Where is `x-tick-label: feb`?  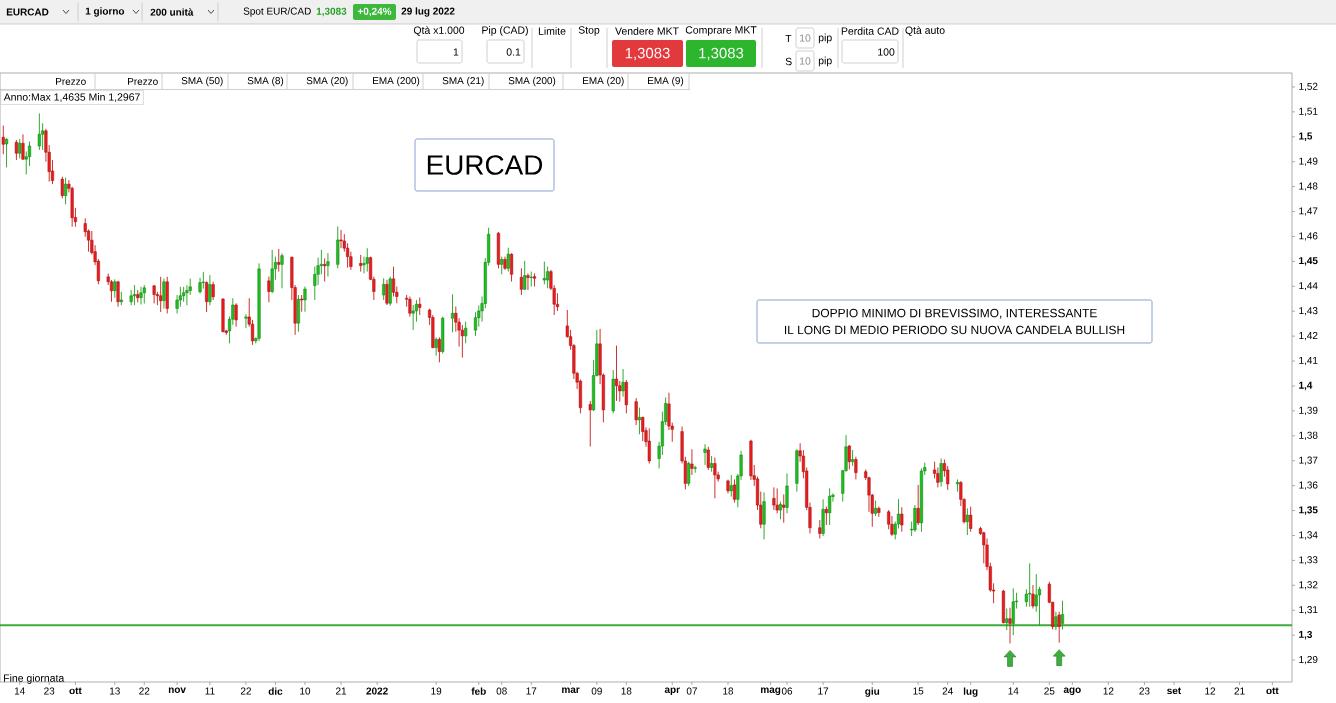
x-tick-label: feb is located at coordinates (478, 691).